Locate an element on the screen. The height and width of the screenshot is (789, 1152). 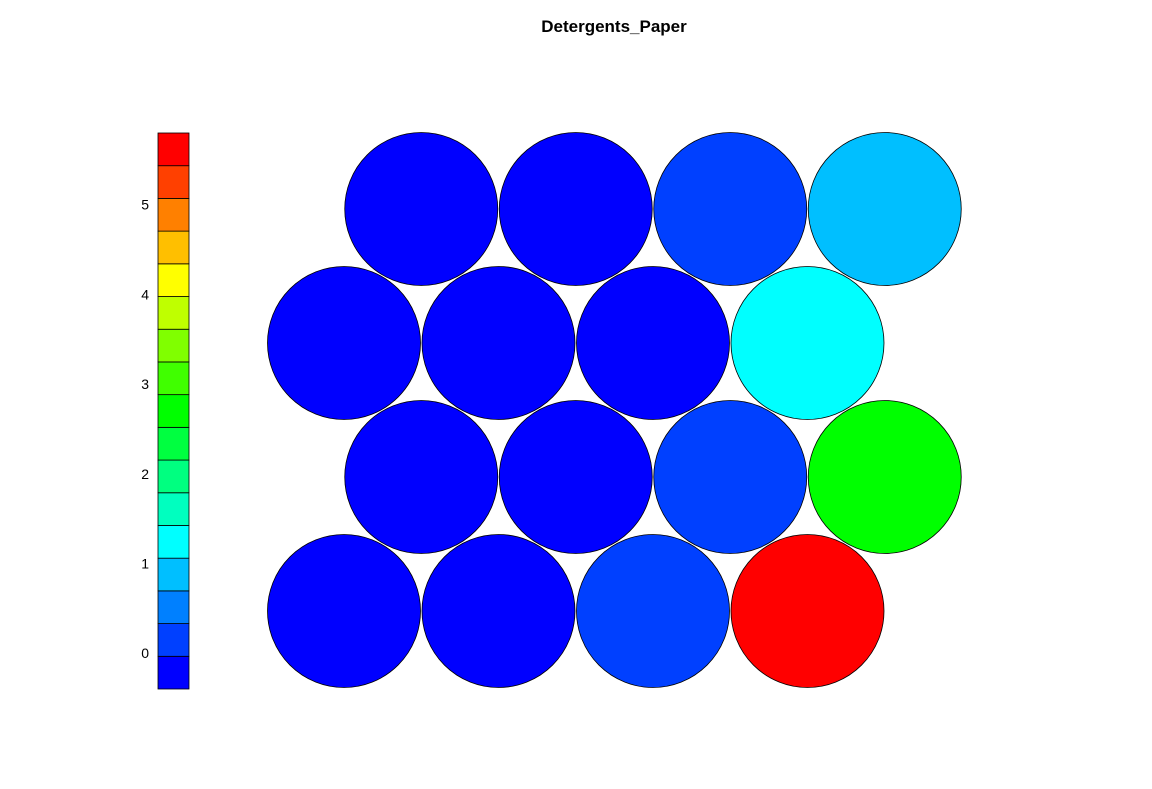
colorbar-tick-label: 0 is located at coordinates (145, 653).